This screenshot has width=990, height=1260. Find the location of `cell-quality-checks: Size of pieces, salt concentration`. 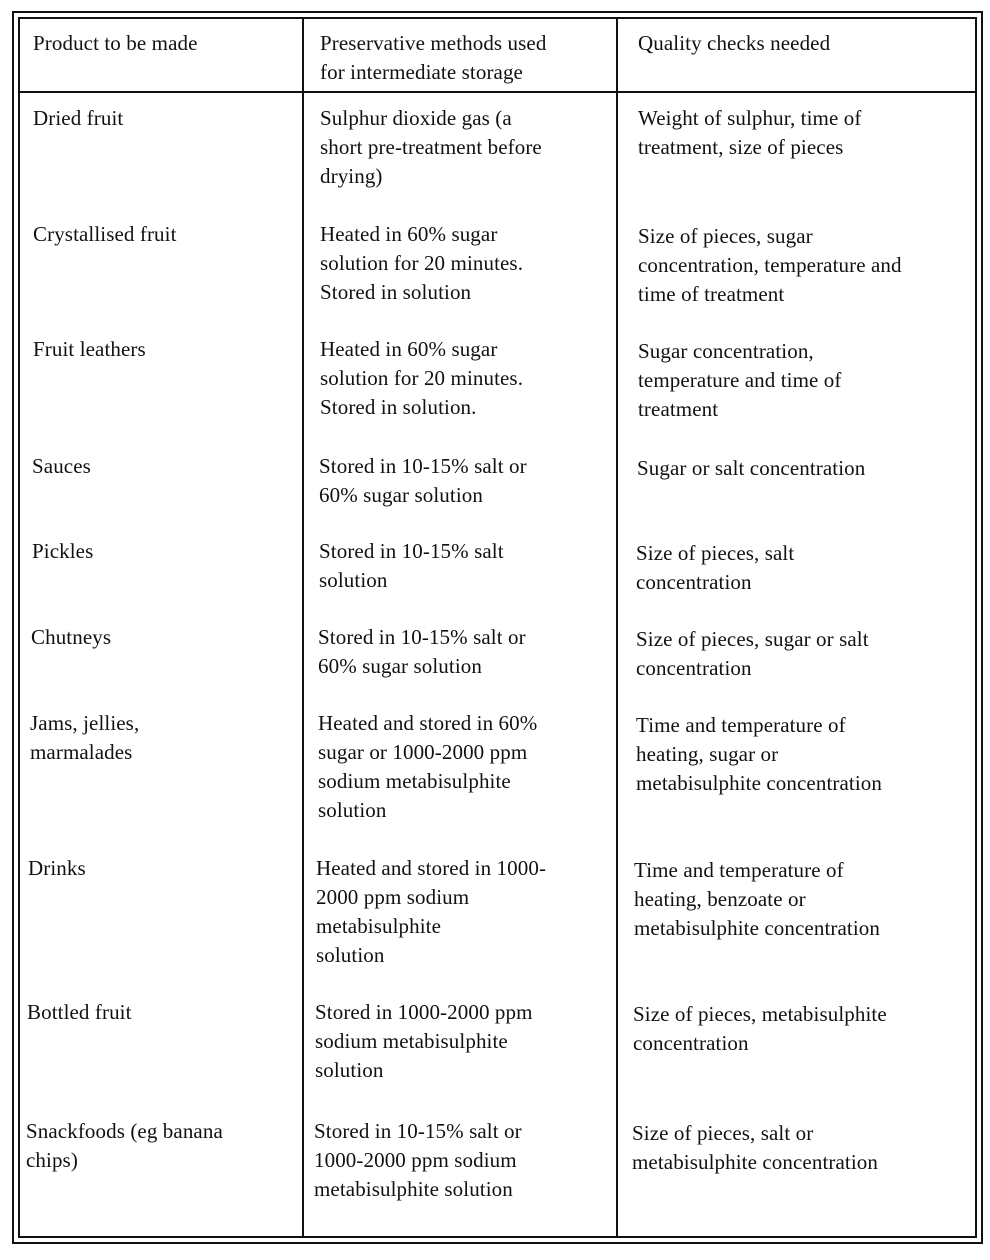

cell-quality-checks: Size of pieces, salt concentration is located at coordinates (715, 567).